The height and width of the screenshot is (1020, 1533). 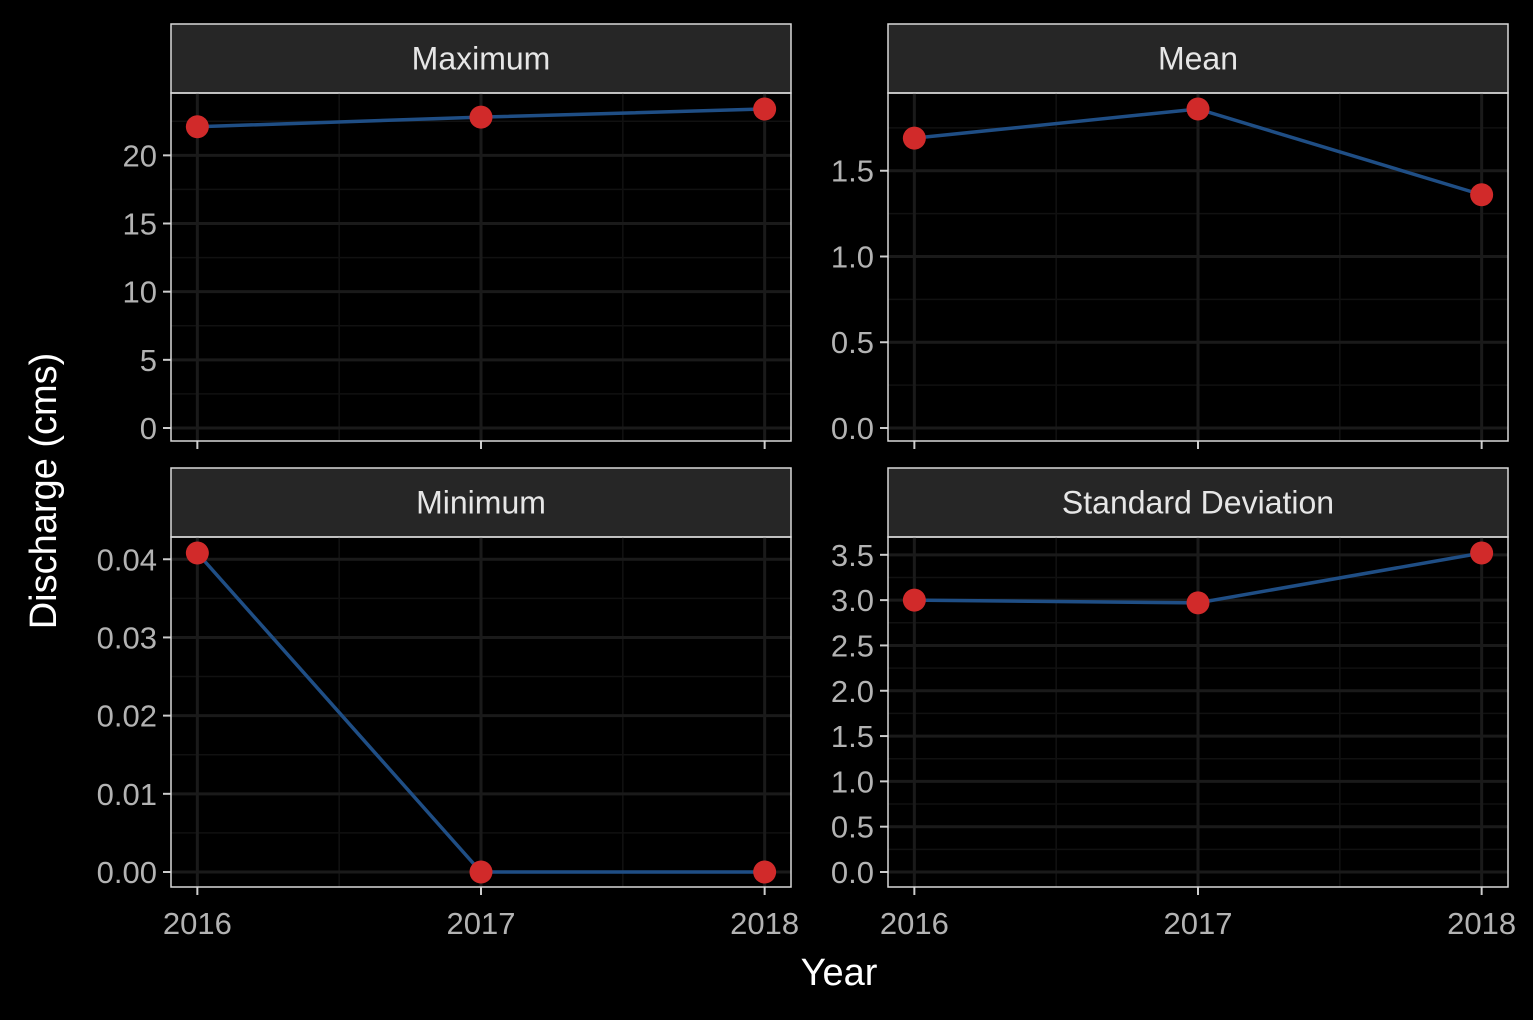 What do you see at coordinates (140, 155) in the screenshot?
I see `y-tick-label: 20` at bounding box center [140, 155].